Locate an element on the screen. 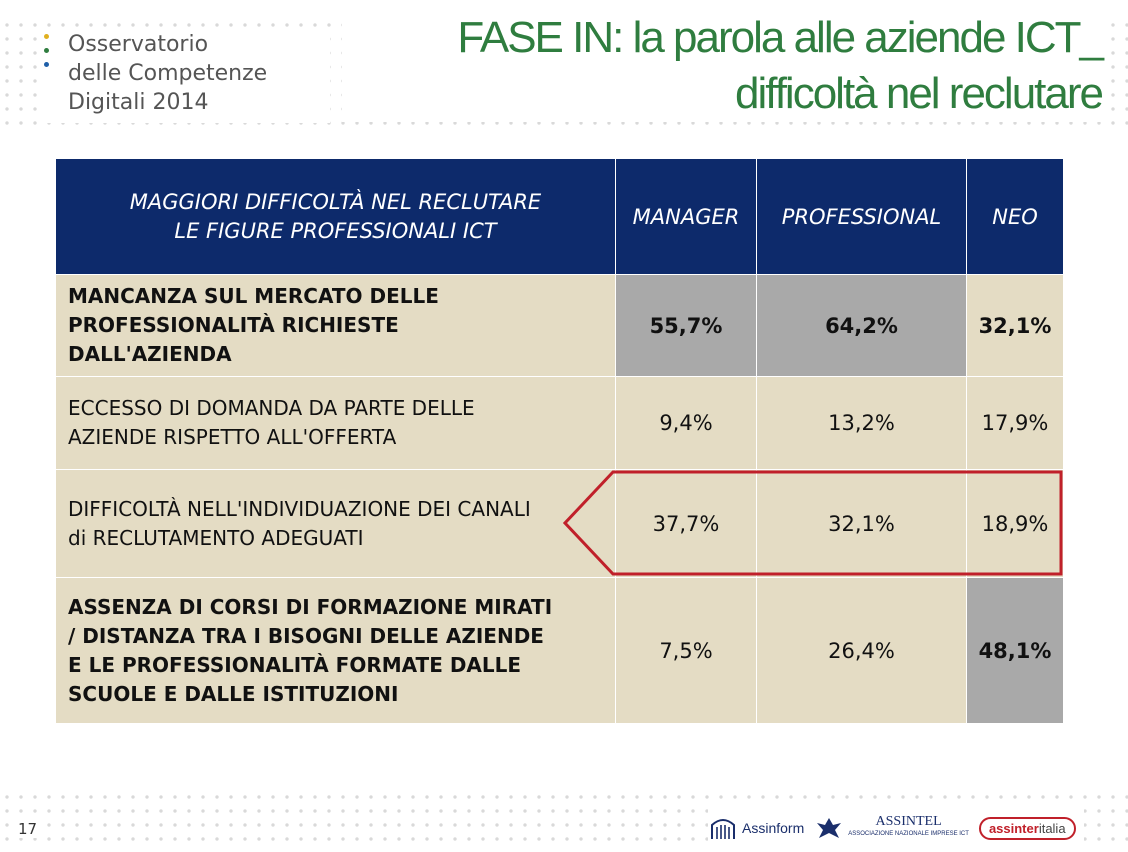 This screenshot has height=852, width=1128. bullet-green is located at coordinates (46, 50).